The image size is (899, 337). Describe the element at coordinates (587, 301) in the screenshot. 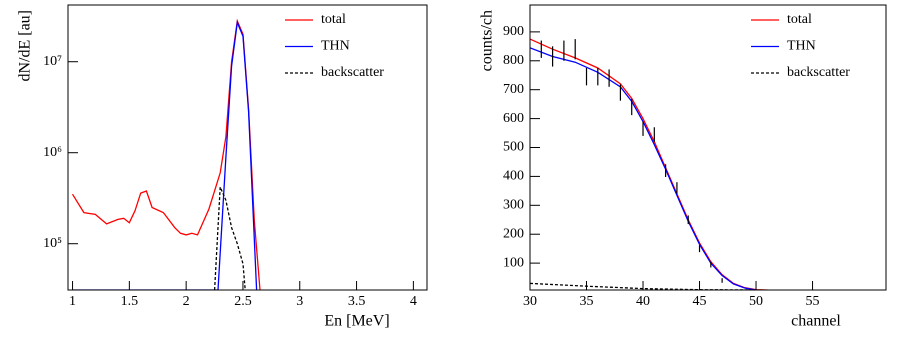

I see `x-tick-label: 35` at that location.